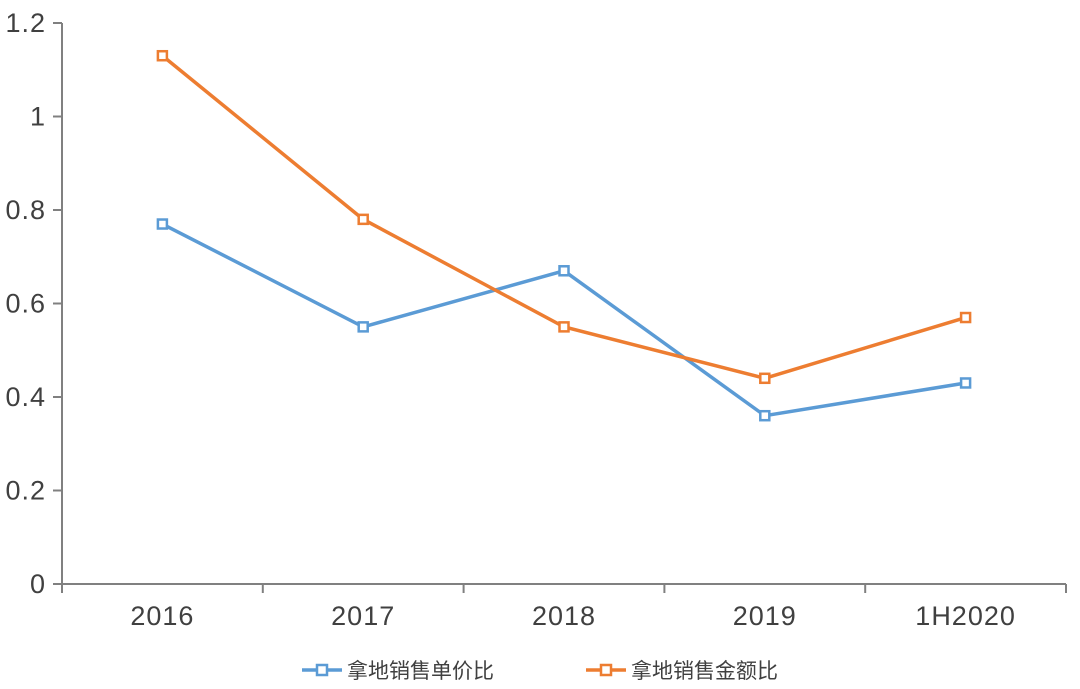 Image resolution: width=1080 pixels, height=689 pixels. What do you see at coordinates (363, 327) in the screenshot?
I see `data-point-marker-s0-2017` at bounding box center [363, 327].